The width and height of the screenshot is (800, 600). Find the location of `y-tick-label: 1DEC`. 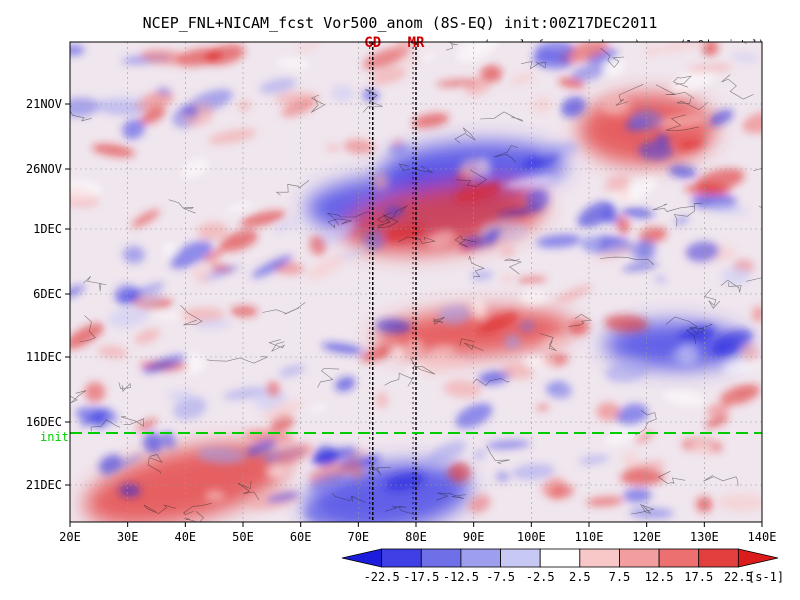

y-tick-label: 1DEC is located at coordinates (47, 229).